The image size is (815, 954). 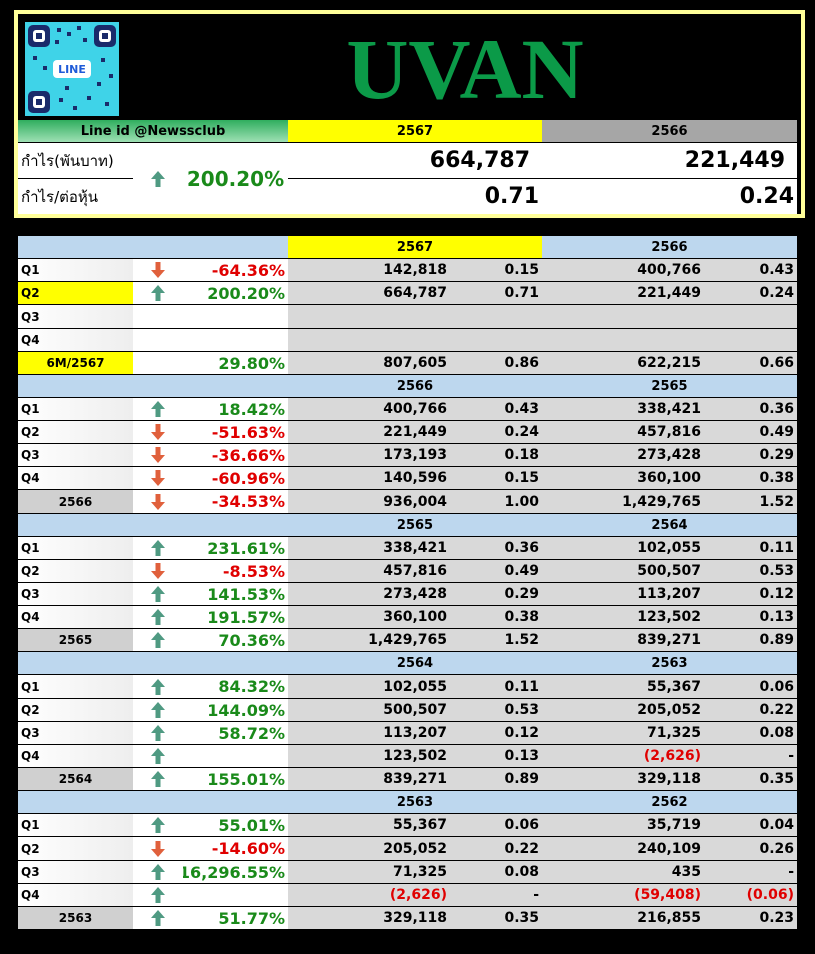 What do you see at coordinates (75, 196) in the screenshot?
I see `metric-label: กำไร/ต่อหุ้น` at bounding box center [75, 196].